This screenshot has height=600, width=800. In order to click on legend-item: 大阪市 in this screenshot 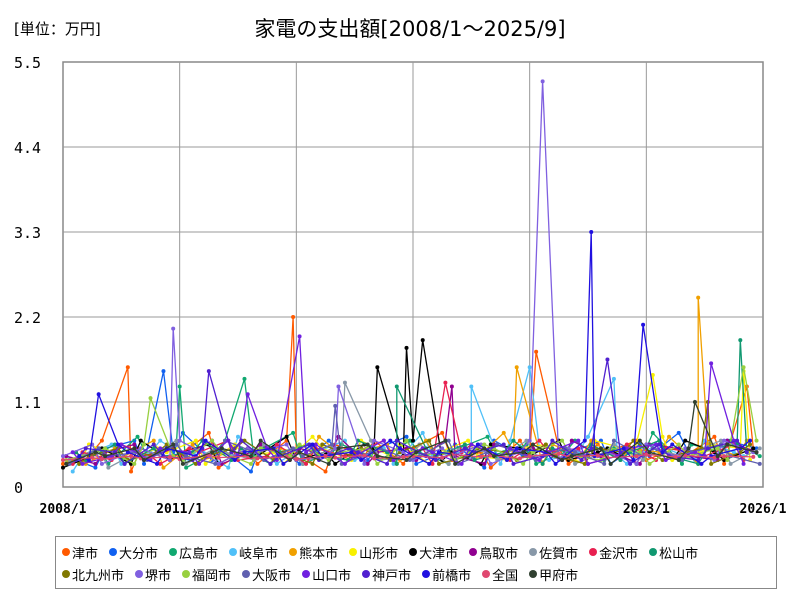, I will do `click(266, 574)`.